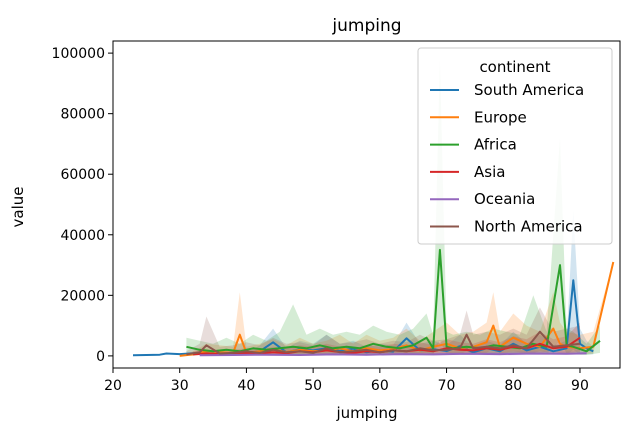 This screenshot has width=640, height=432. I want to click on x-tick-label: 40, so click(247, 386).